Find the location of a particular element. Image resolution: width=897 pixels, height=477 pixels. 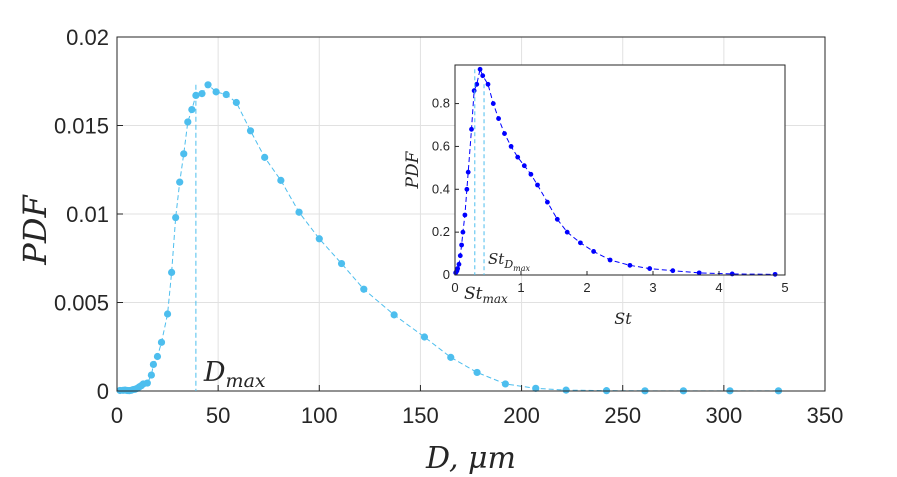

st-max-label: Stmax is located at coordinates (486, 295).